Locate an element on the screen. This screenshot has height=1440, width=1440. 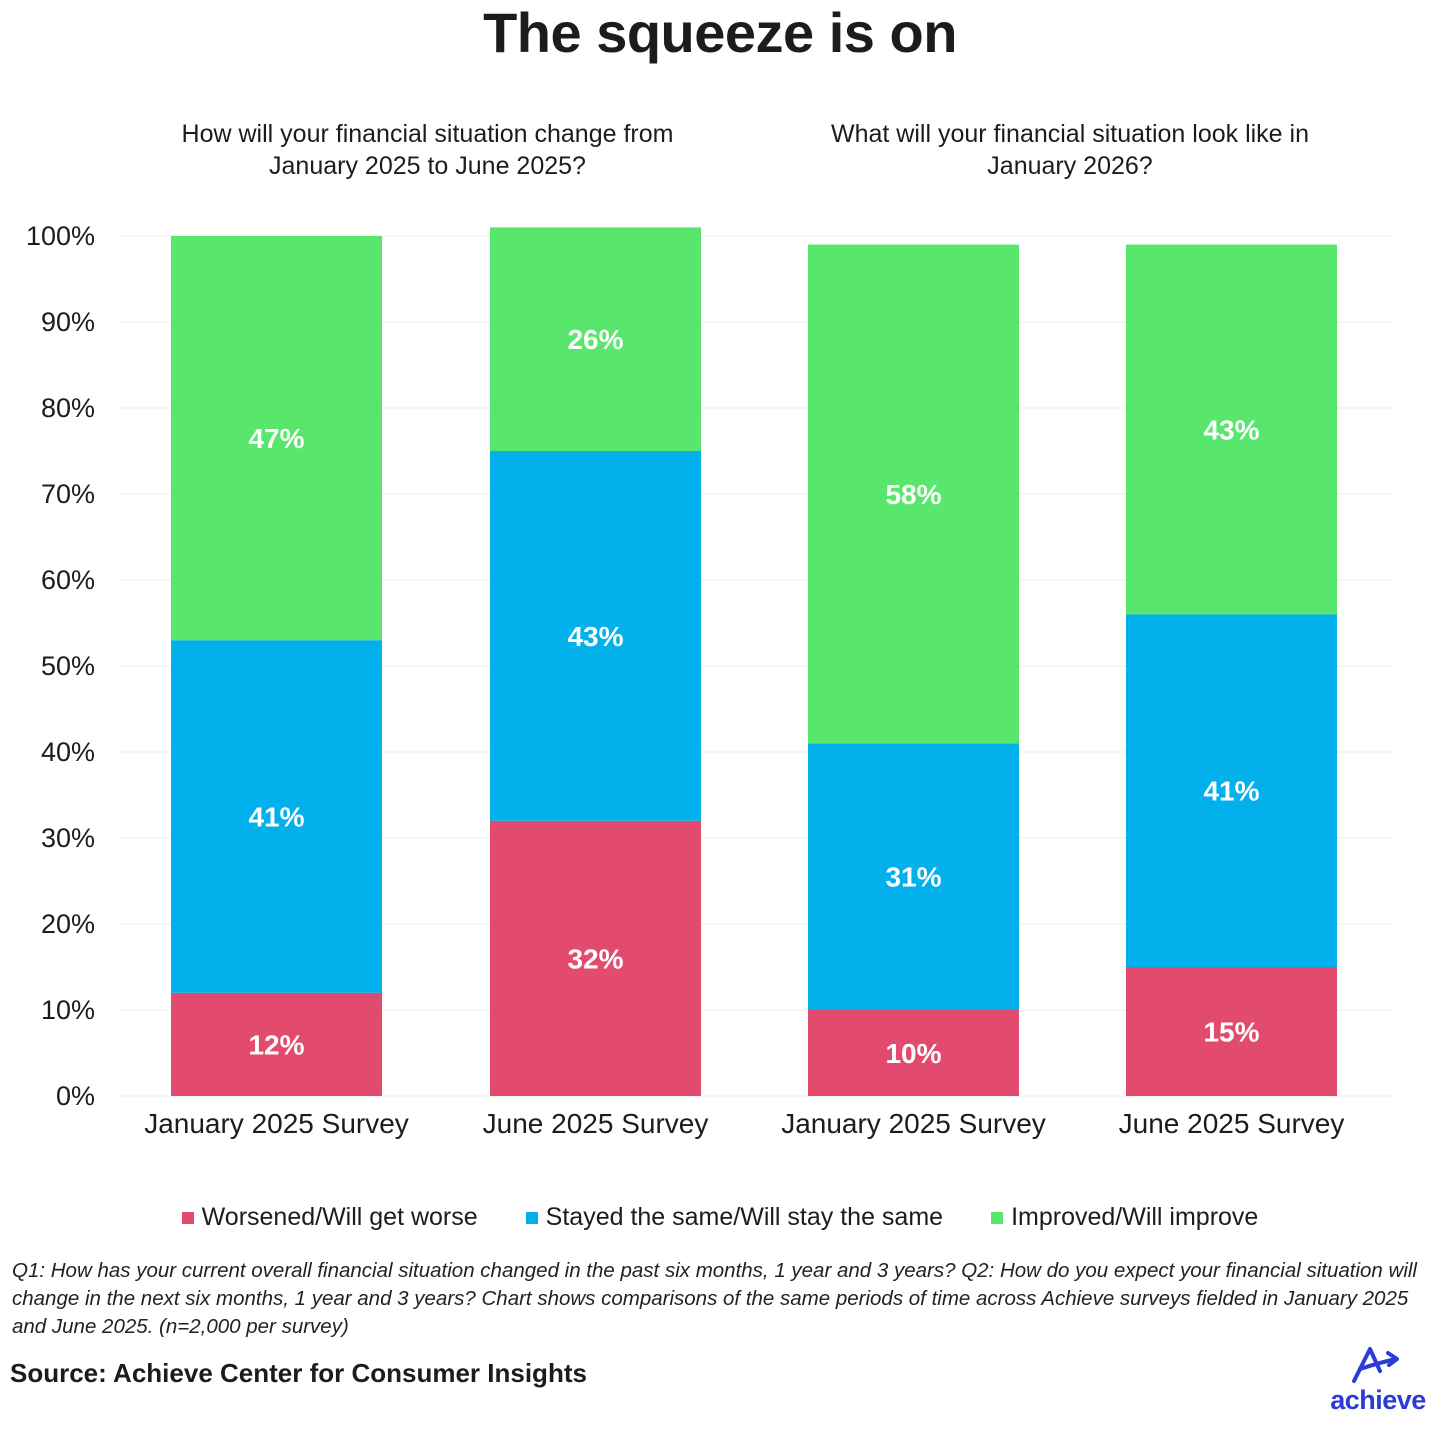
data-label: 47% is located at coordinates (276, 438).